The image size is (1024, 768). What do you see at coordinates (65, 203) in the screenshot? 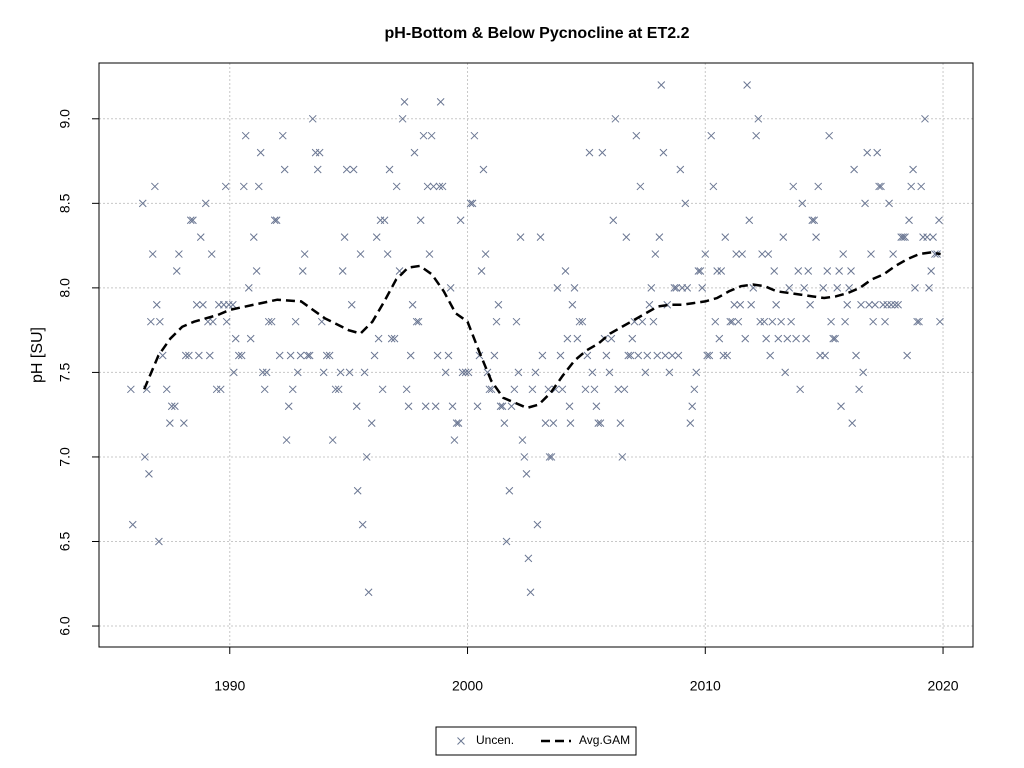
I see `y-tick-label: 8.5` at bounding box center [65, 203].